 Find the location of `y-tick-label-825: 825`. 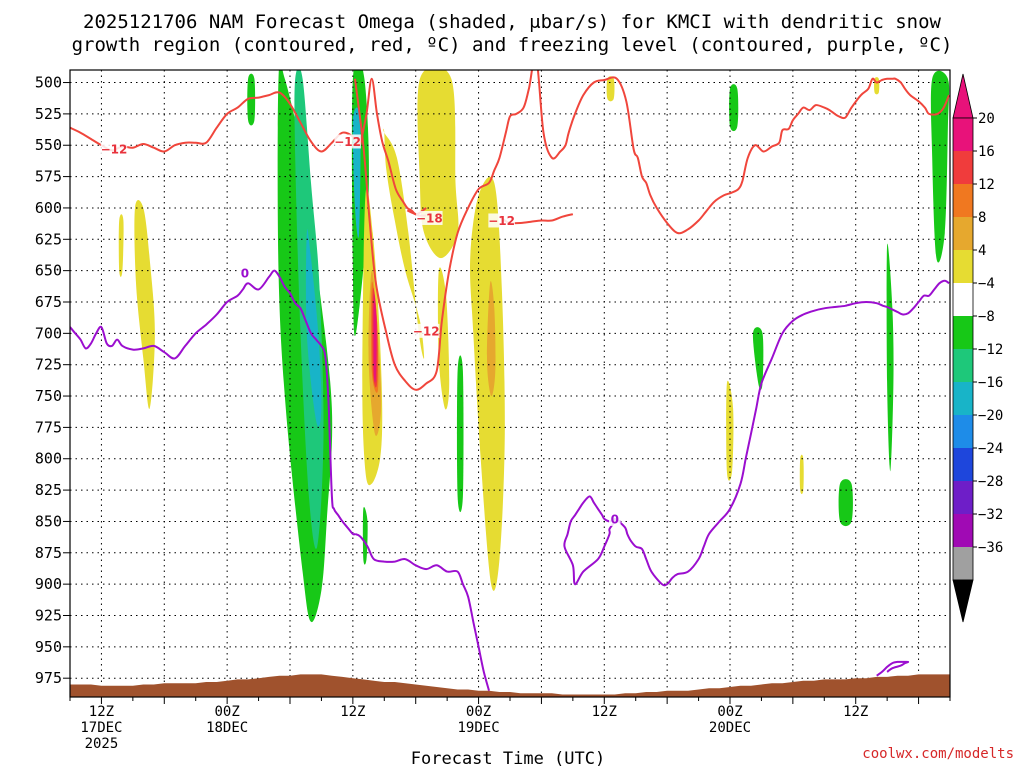

y-tick-label-825: 825 is located at coordinates (48, 490).